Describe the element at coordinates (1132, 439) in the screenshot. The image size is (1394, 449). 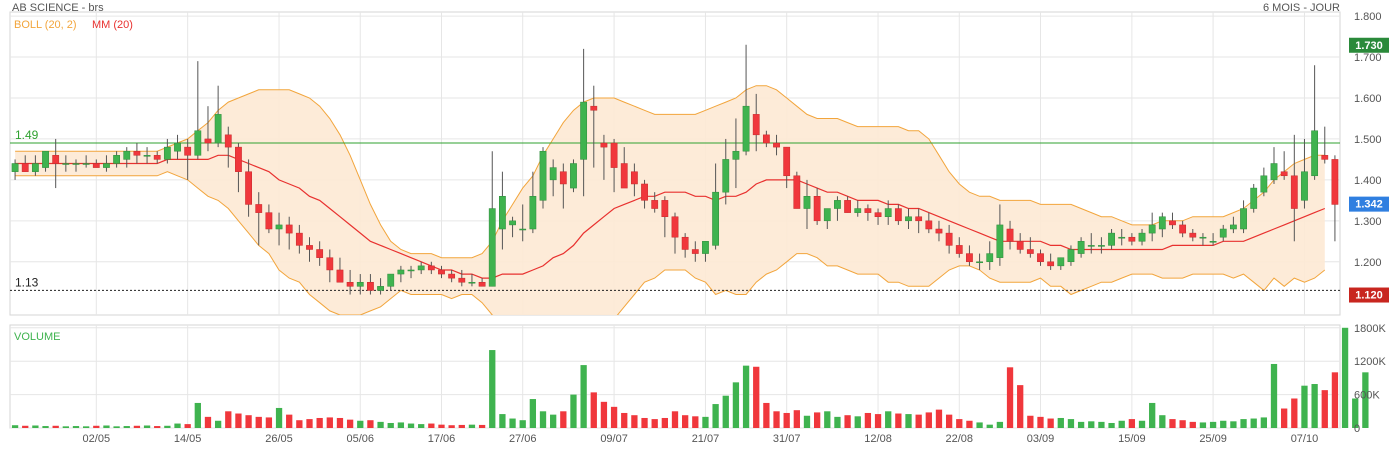
I see `date-tick-label: 15/09` at that location.